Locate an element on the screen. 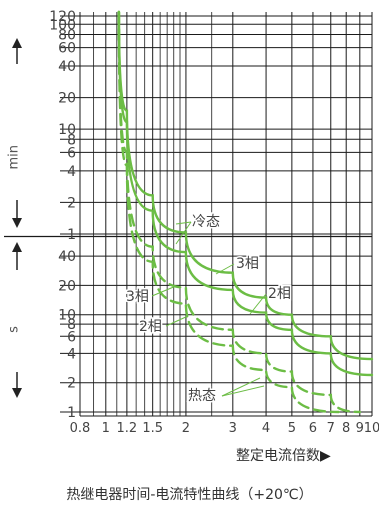 Image resolution: width=379 pixels, height=509 pixels. y-tick-label-minutes: 8 is located at coordinates (71, 140).